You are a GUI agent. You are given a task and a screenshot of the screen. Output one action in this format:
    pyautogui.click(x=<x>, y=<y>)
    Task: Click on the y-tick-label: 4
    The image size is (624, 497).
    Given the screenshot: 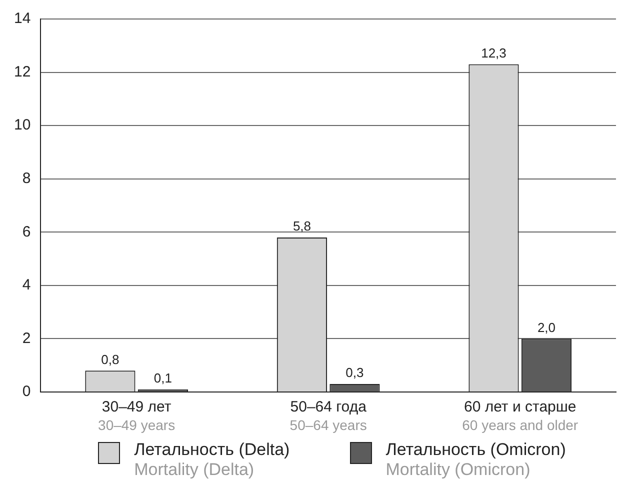 What is the action you would take?
    pyautogui.click(x=26, y=285)
    